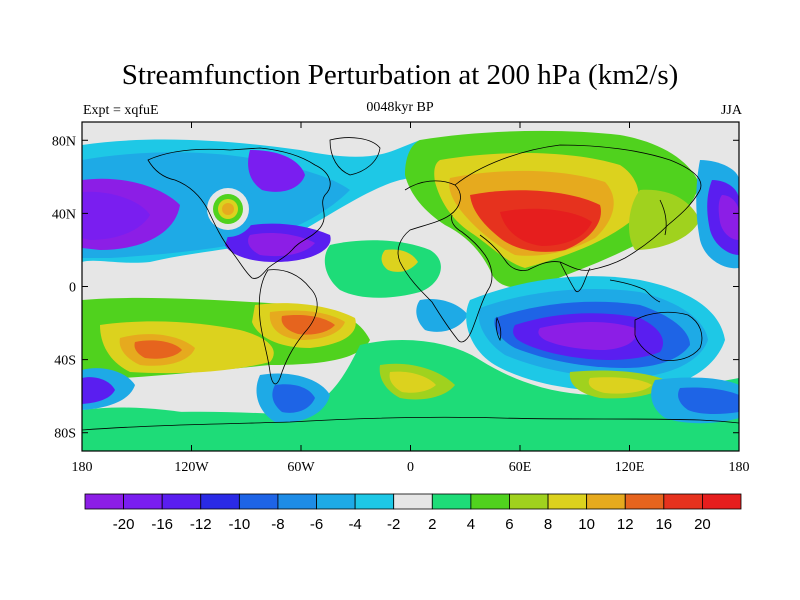  Describe the element at coordinates (191, 467) in the screenshot. I see `x-tick-label: 120W` at that location.